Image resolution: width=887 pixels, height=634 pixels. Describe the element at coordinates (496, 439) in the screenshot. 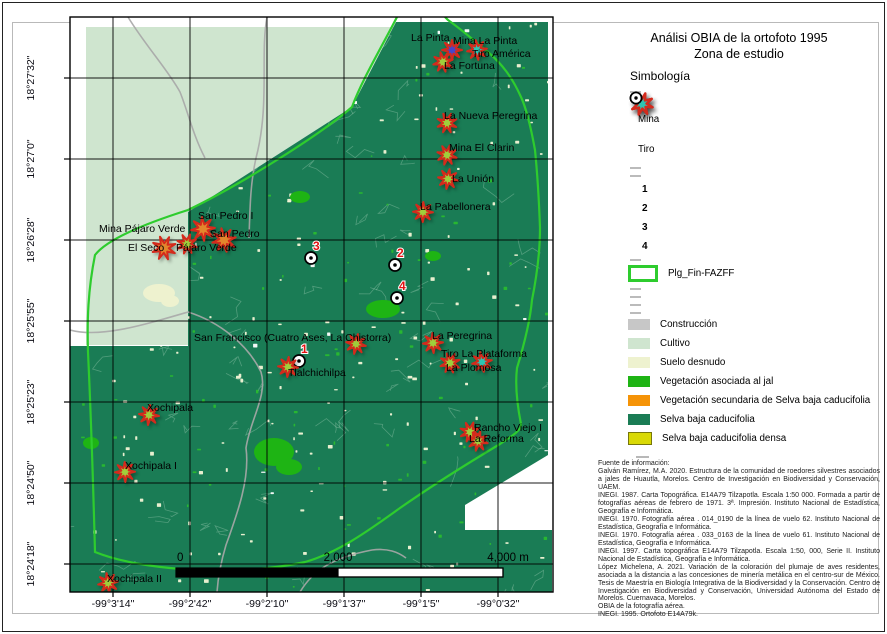

I see `map-label: La Reforma` at that location.